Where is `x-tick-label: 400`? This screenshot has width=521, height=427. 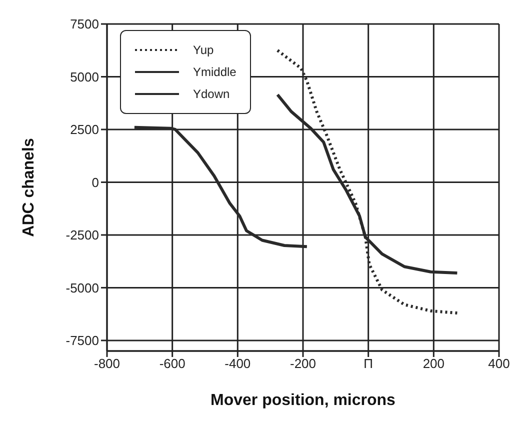
x-tick-label: 400 is located at coordinates (499, 364).